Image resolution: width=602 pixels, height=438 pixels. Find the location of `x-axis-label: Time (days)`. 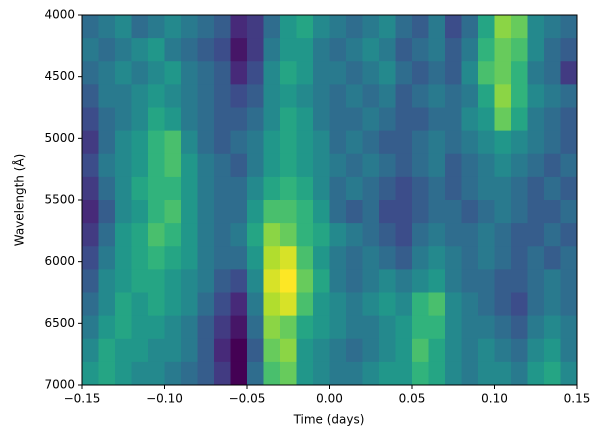

x-axis-label: Time (days) is located at coordinates (329, 420).